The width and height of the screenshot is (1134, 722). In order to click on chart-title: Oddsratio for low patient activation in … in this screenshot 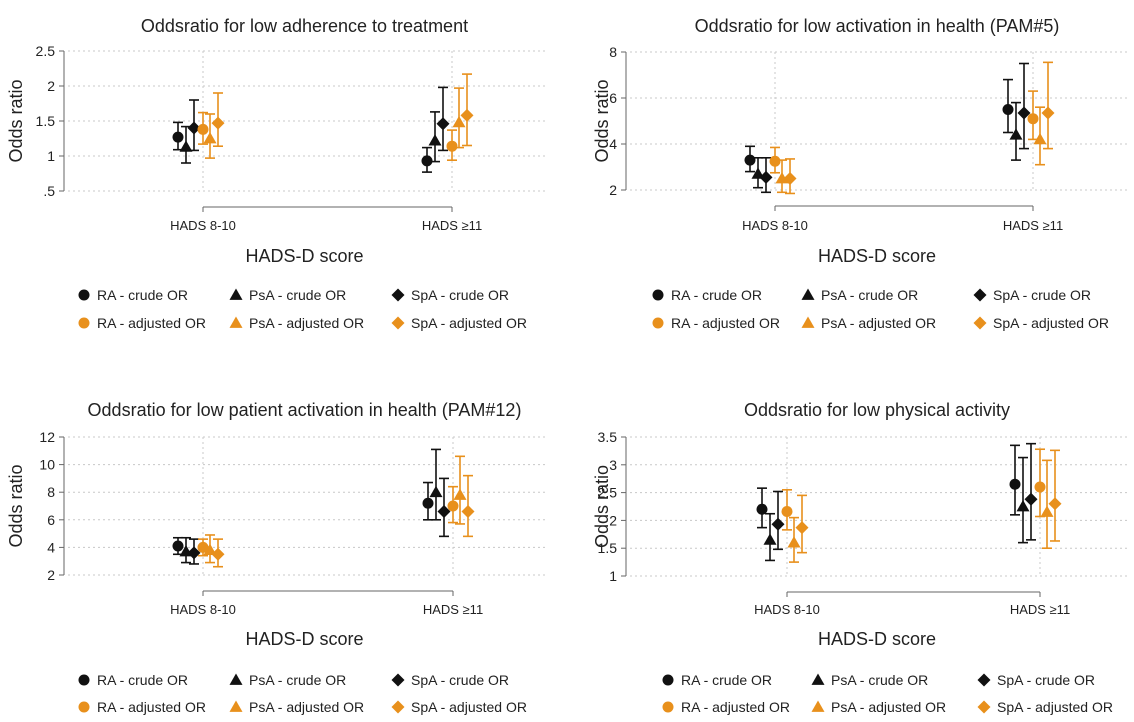, I will do `click(305, 410)`.